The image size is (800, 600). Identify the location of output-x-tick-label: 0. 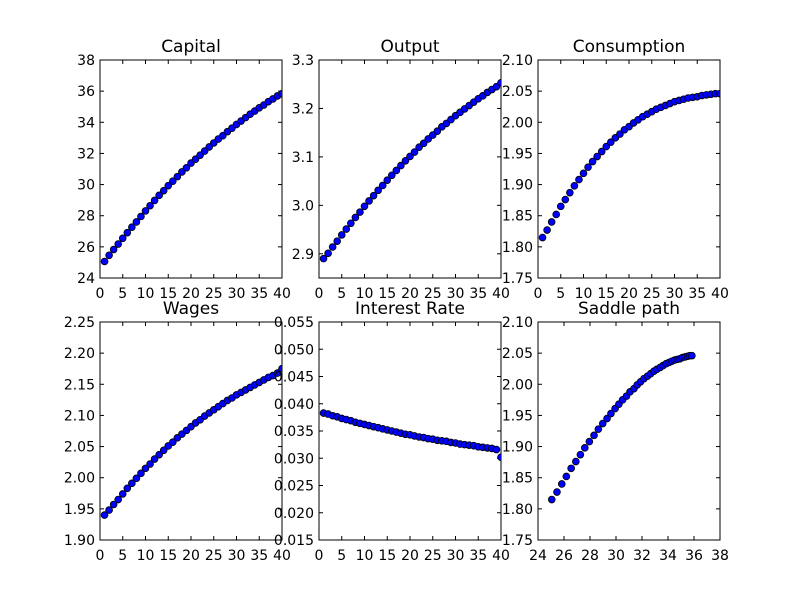
(319, 294).